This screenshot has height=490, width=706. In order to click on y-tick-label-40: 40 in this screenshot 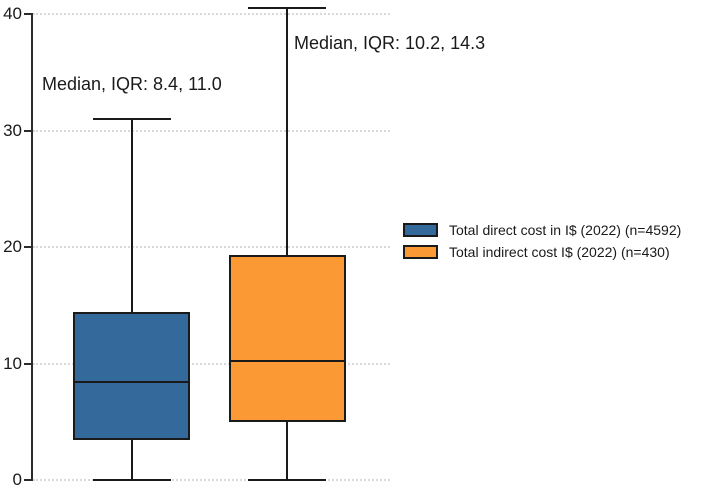, I will do `click(12, 13)`.